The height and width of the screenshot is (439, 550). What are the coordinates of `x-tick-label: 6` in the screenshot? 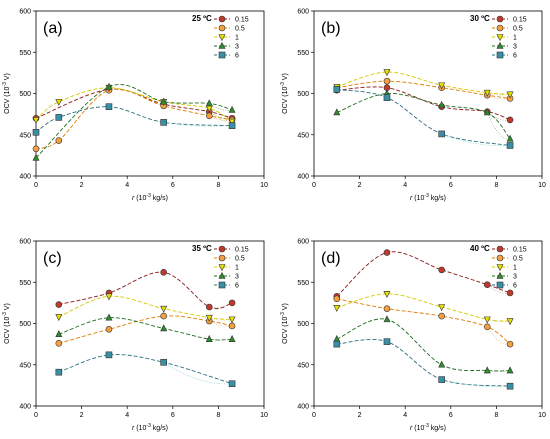 It's located at (451, 415).